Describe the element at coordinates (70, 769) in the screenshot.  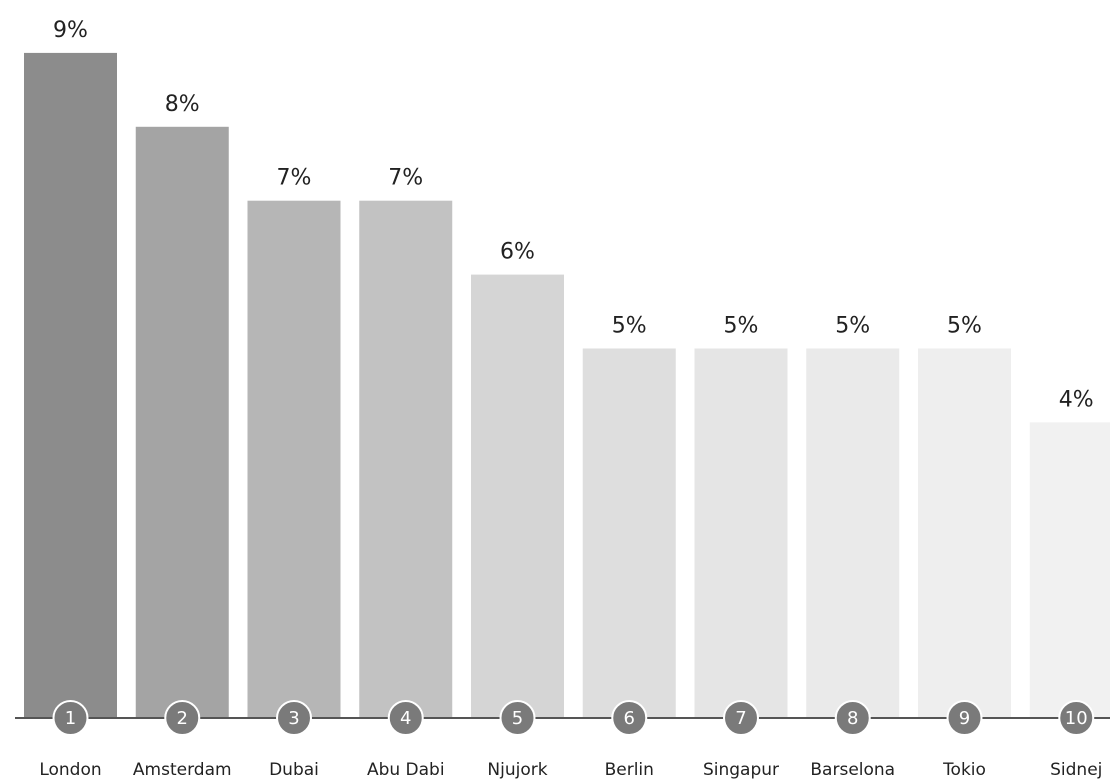
I see `x-tick-label: London` at that location.